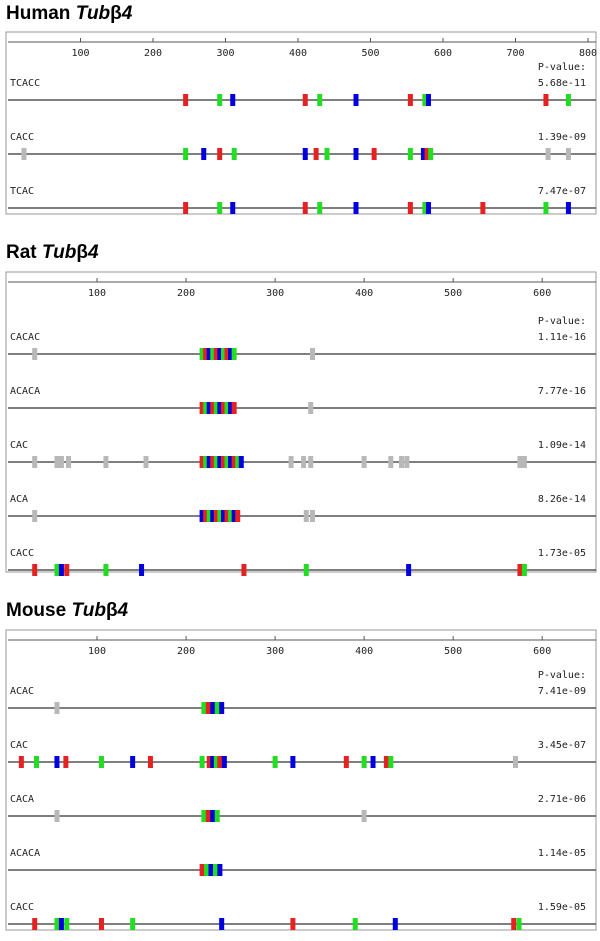 Image resolution: width=600 pixels, height=941 pixels. Describe the element at coordinates (186, 651) in the screenshot. I see `axis-tick-label: 200` at that location.